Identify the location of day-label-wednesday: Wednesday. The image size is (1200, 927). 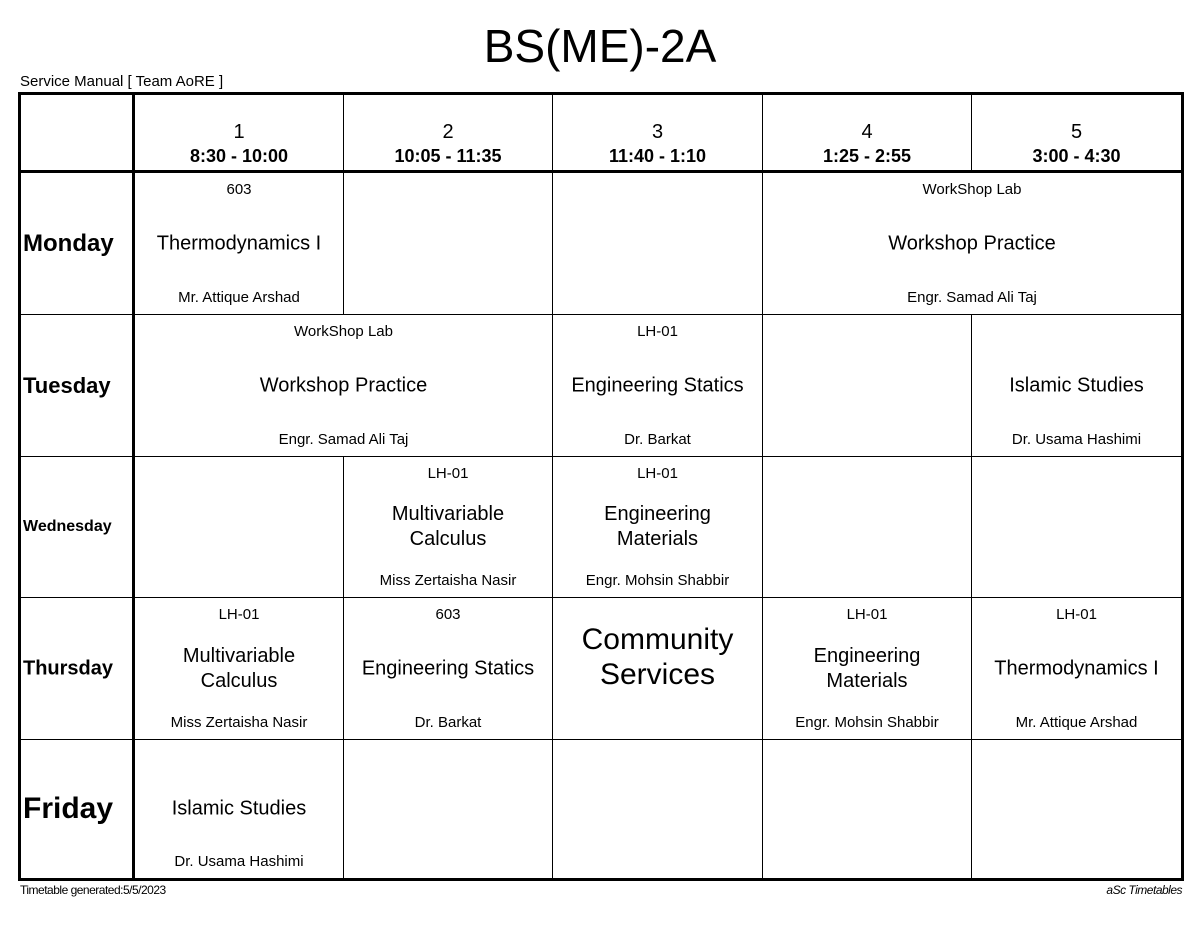
(78, 527).